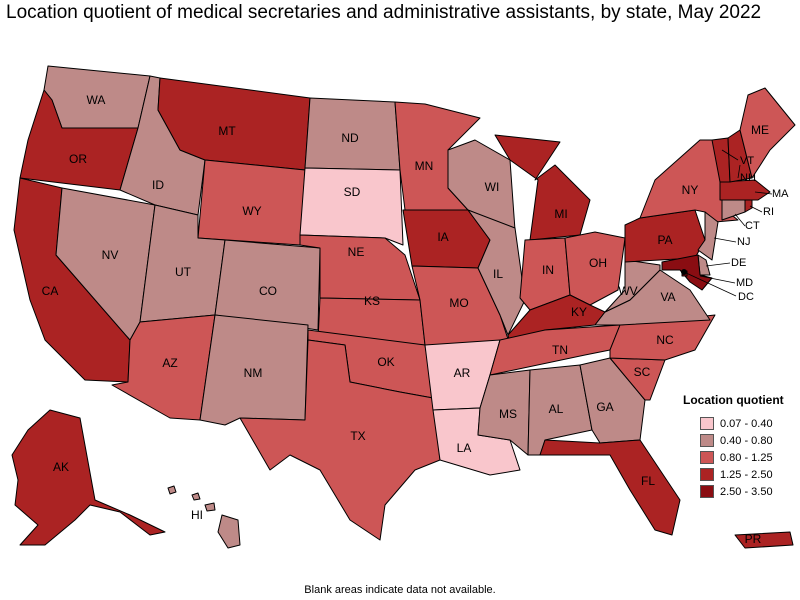 The height and width of the screenshot is (600, 800). Describe the element at coordinates (88, 477) in the screenshot. I see `state-ak` at that location.